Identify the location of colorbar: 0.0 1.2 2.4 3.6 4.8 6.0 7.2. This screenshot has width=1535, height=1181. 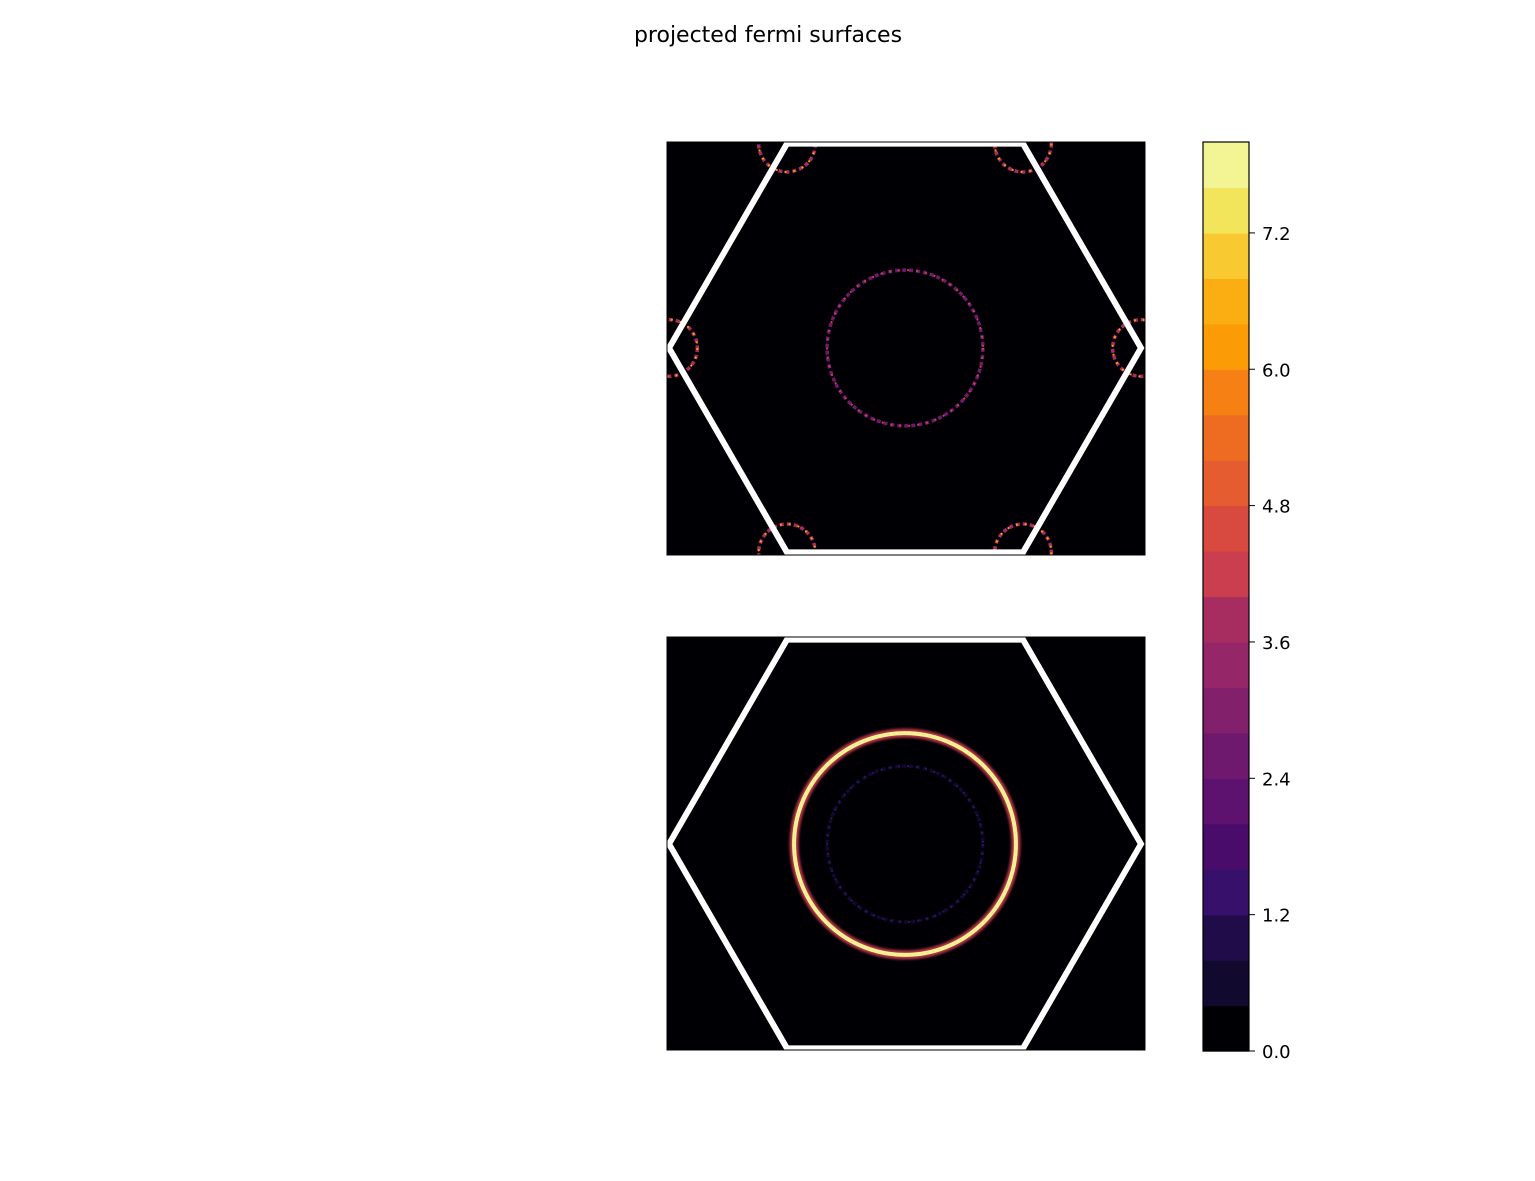
(1246, 602).